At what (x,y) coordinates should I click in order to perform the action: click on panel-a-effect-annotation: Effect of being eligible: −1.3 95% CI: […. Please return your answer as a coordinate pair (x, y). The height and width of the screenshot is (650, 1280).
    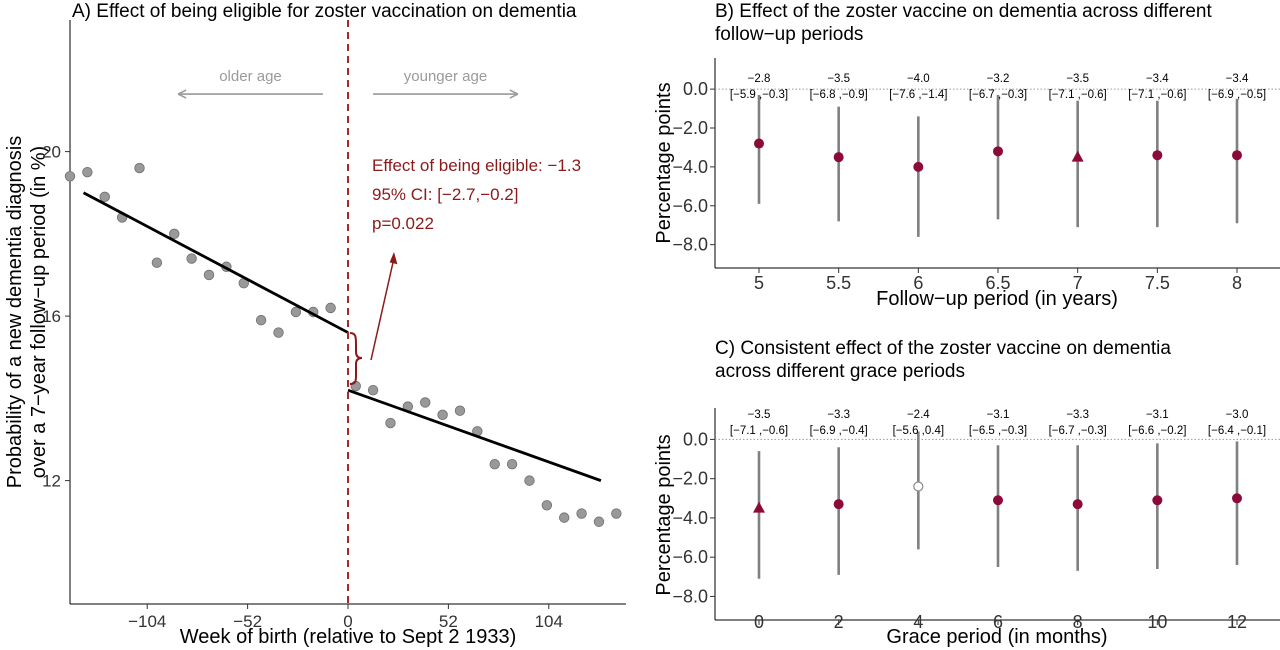
    Looking at the image, I should click on (465, 270).